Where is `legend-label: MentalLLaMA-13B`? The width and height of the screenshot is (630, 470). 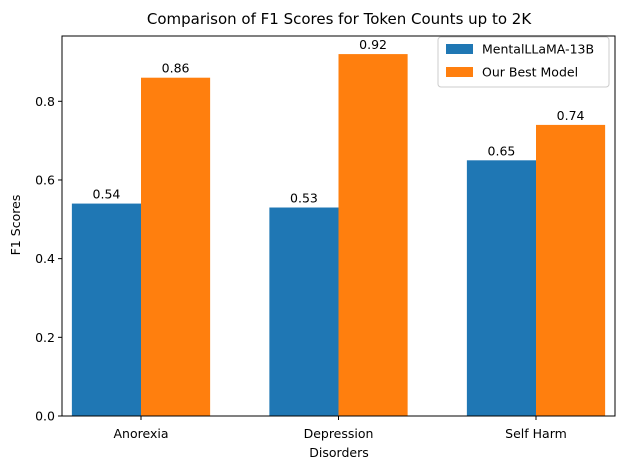
legend-label: MentalLLaMA-13B is located at coordinates (538, 49).